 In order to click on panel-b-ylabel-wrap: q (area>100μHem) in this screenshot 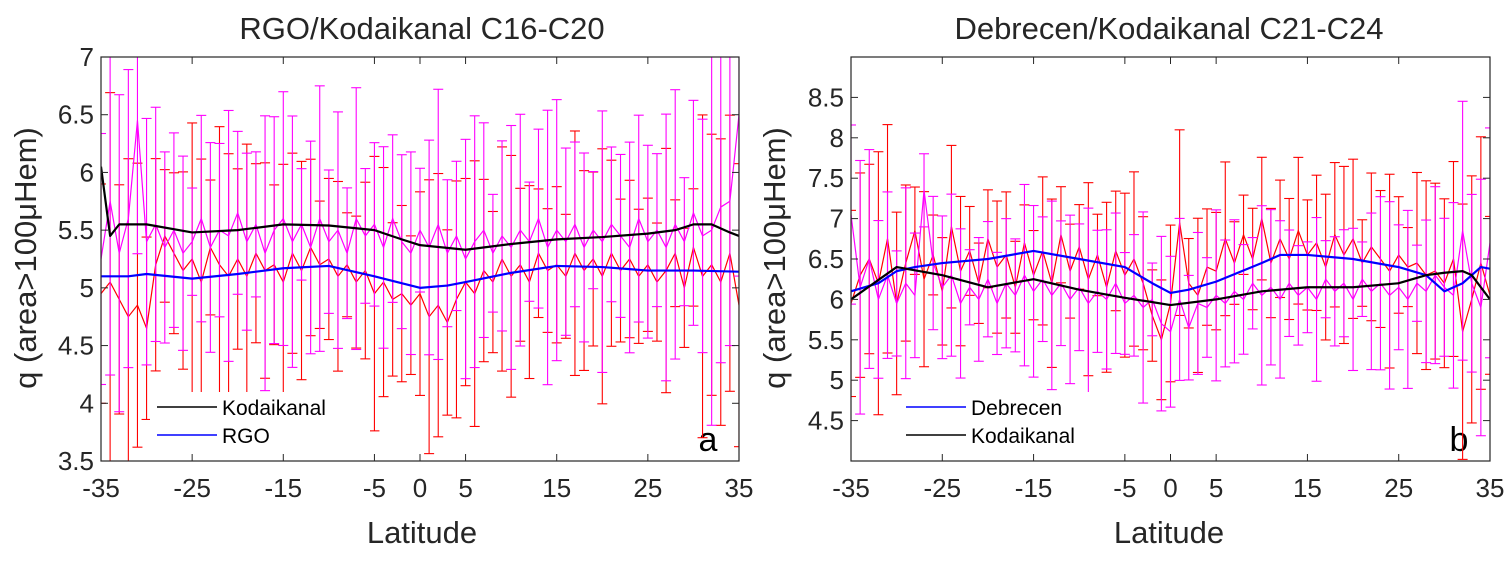, I will do `click(774, 258)`.